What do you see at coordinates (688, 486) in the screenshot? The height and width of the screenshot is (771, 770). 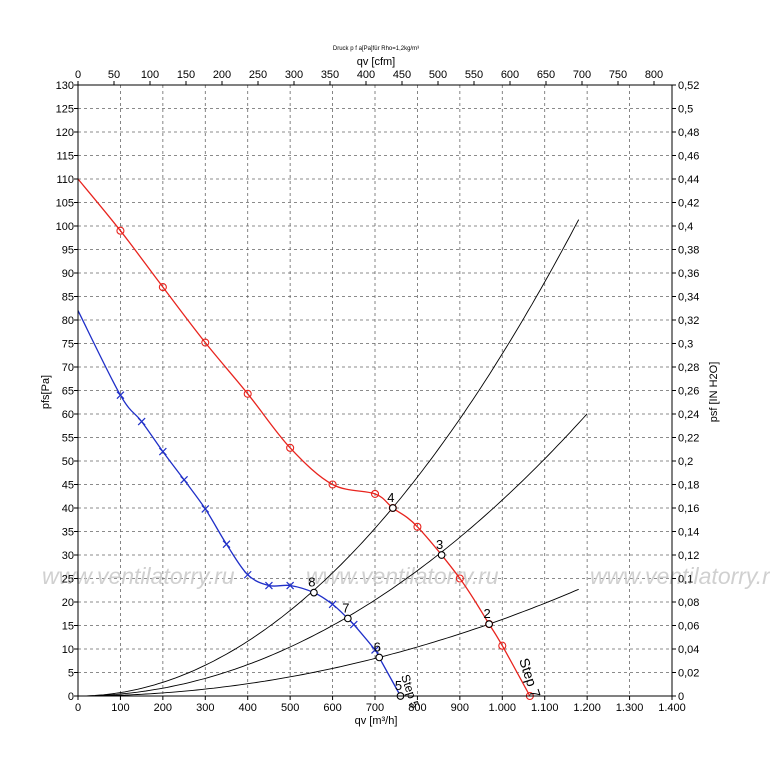 I see `y-right-tick-label: 0,18` at bounding box center [688, 486].